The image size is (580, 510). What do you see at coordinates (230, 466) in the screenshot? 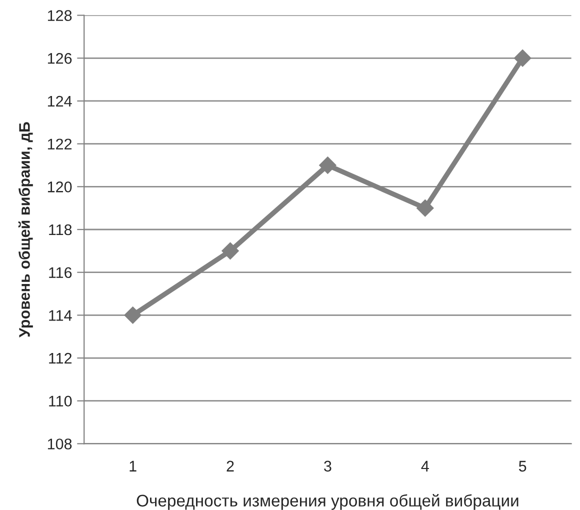
I see `x-tick-label: 2` at bounding box center [230, 466].